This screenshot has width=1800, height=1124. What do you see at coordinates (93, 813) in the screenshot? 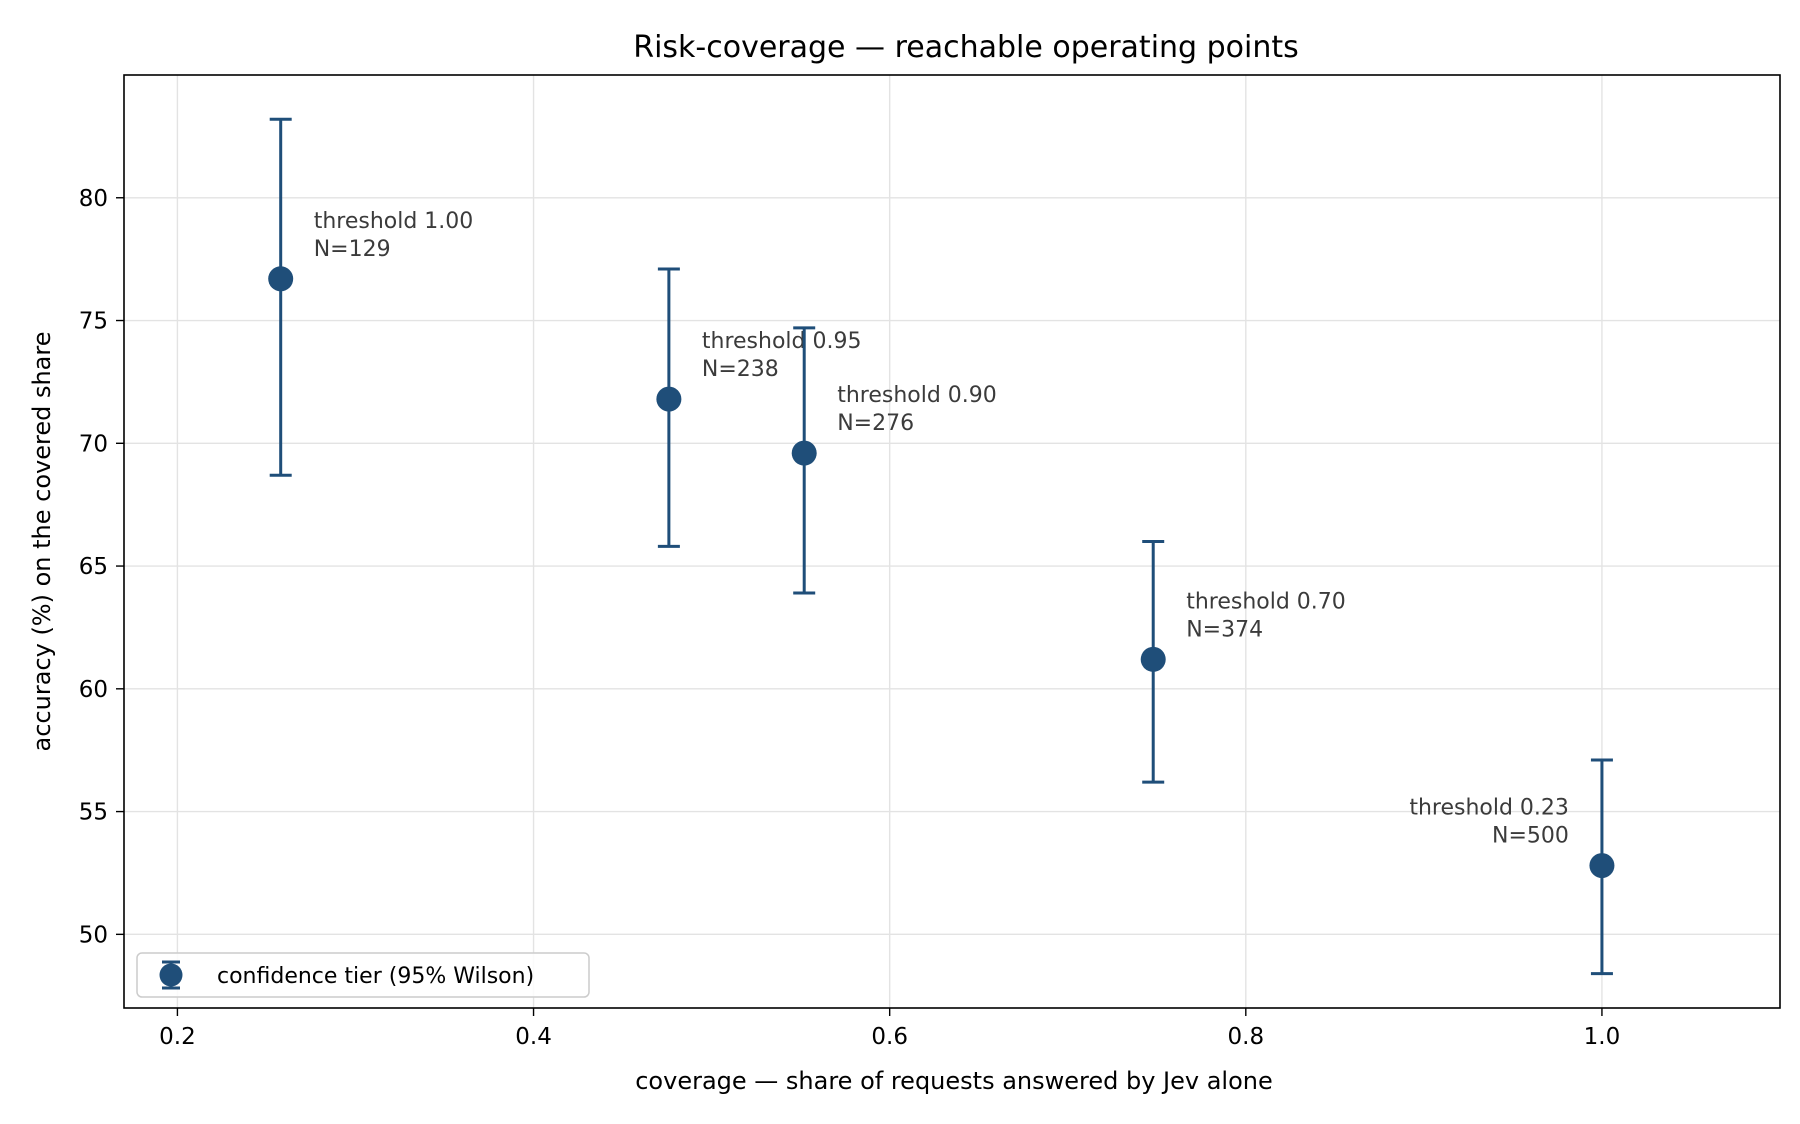
I see `y-tick-label: 55` at bounding box center [93, 813].